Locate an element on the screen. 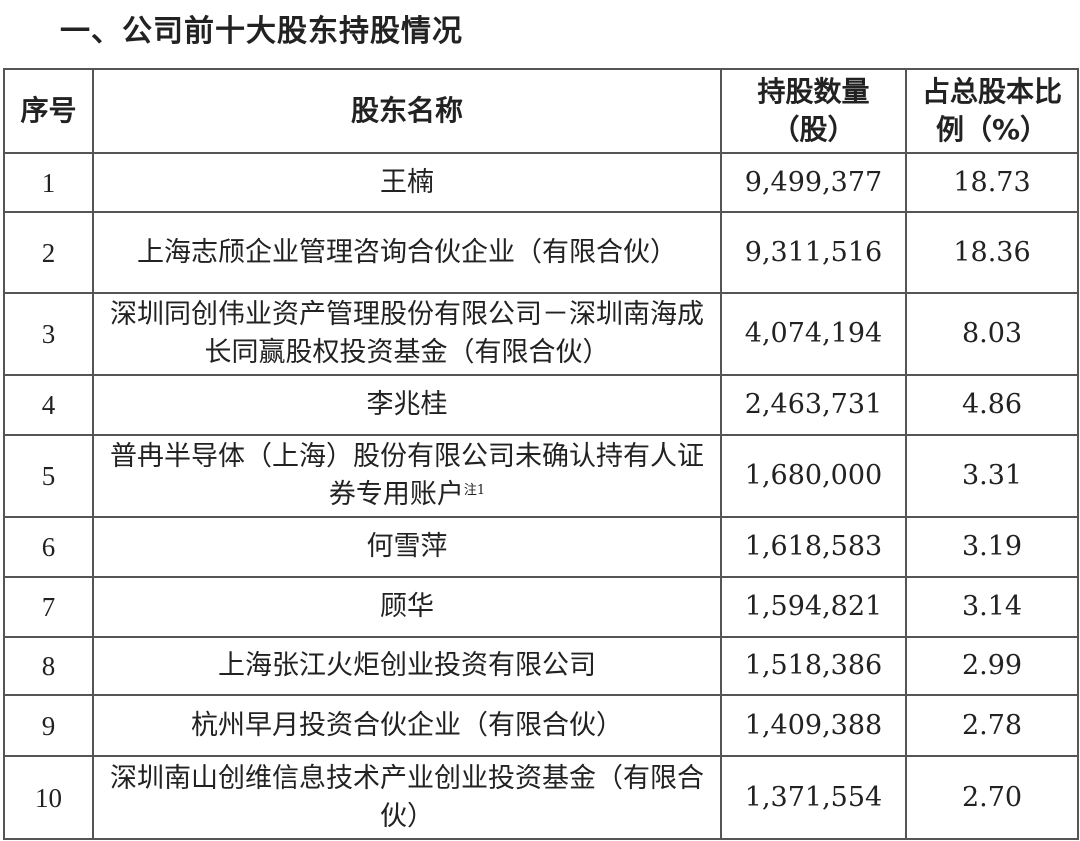  table-header-row: 序号 股东名称 持股数量（股） 占总股本比例（%） is located at coordinates (541, 111).